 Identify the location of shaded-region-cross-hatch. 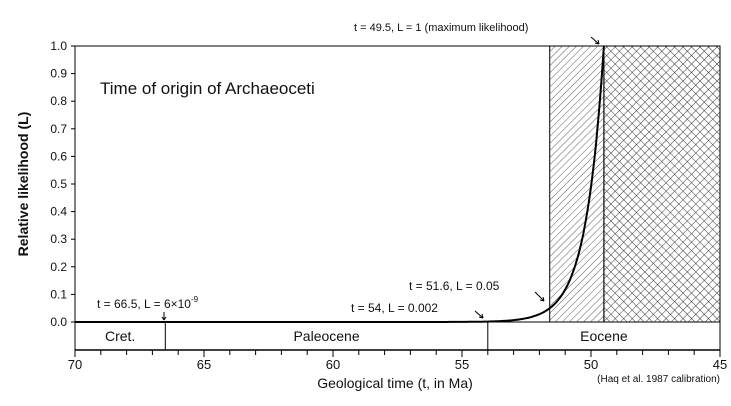
(662, 184).